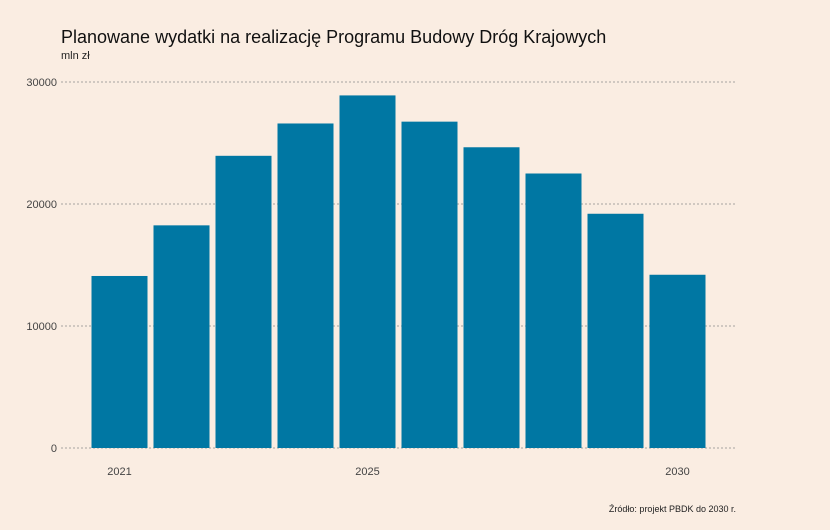 The height and width of the screenshot is (530, 830). What do you see at coordinates (41, 205) in the screenshot?
I see `y-tick-label-20000: 20000` at bounding box center [41, 205].